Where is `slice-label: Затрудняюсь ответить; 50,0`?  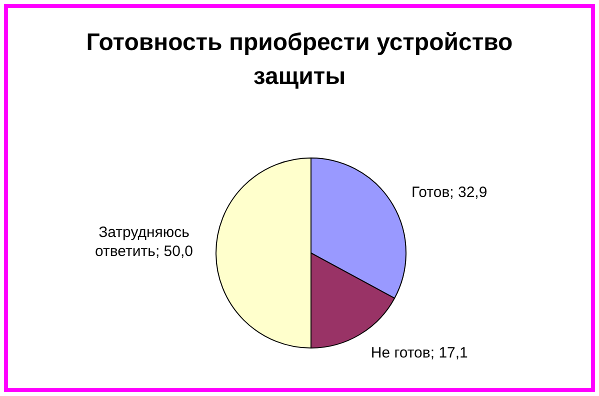 slice-label: Затрудняюсь ответить; 50,0 is located at coordinates (144, 242).